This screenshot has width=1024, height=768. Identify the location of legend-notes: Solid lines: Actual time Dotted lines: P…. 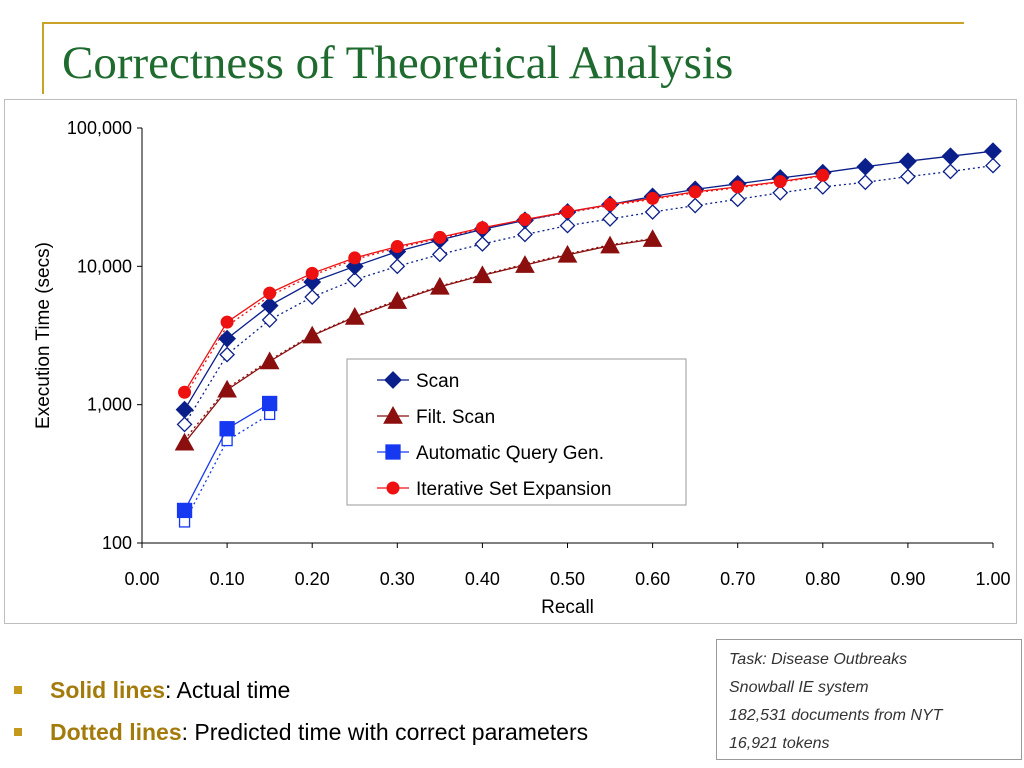
(301, 714).